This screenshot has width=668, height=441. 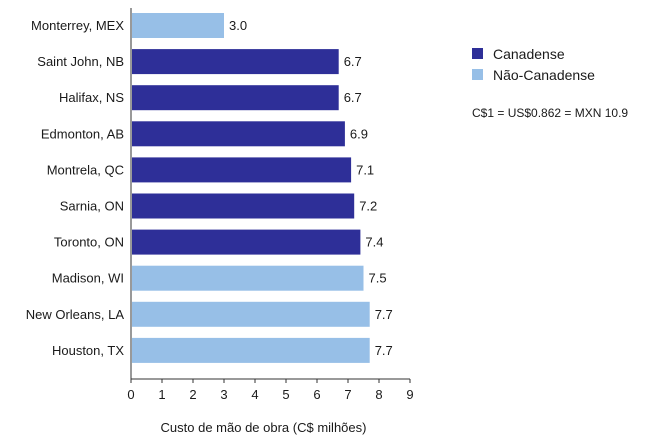 What do you see at coordinates (270, 390) in the screenshot?
I see `x-ticks-group: 0 1 2 3 4 5 6 7 8 9` at bounding box center [270, 390].